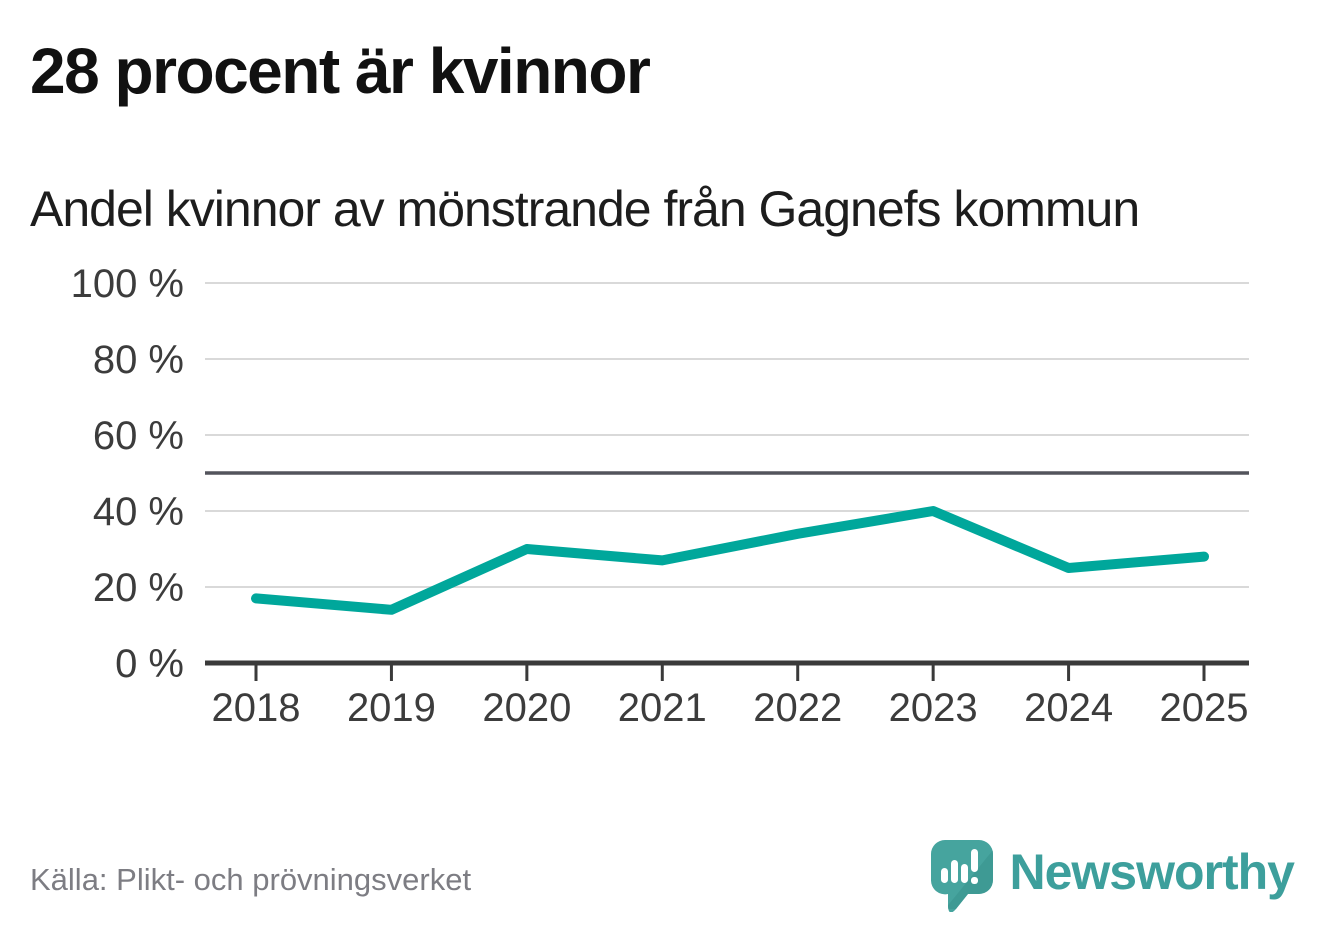 Image resolution: width=1322 pixels, height=939 pixels. I want to click on y-tick-label: 100 %, so click(127, 284).